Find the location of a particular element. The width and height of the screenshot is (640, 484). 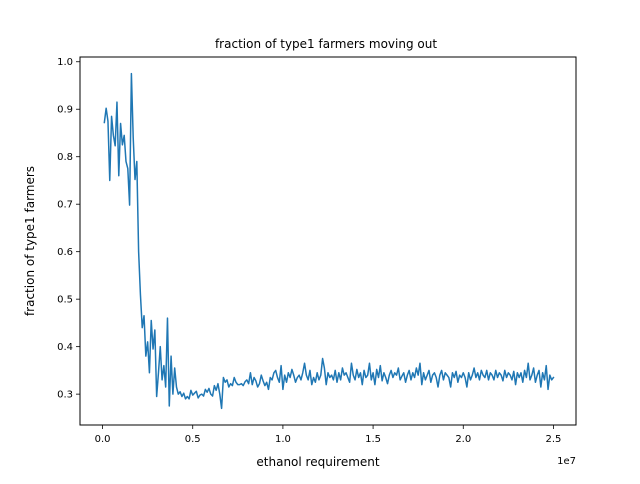

y-axis-ticks: 0.3 0.4 0.5 0.6 0.7 0.8 0.9 1.0 is located at coordinates (68, 229).